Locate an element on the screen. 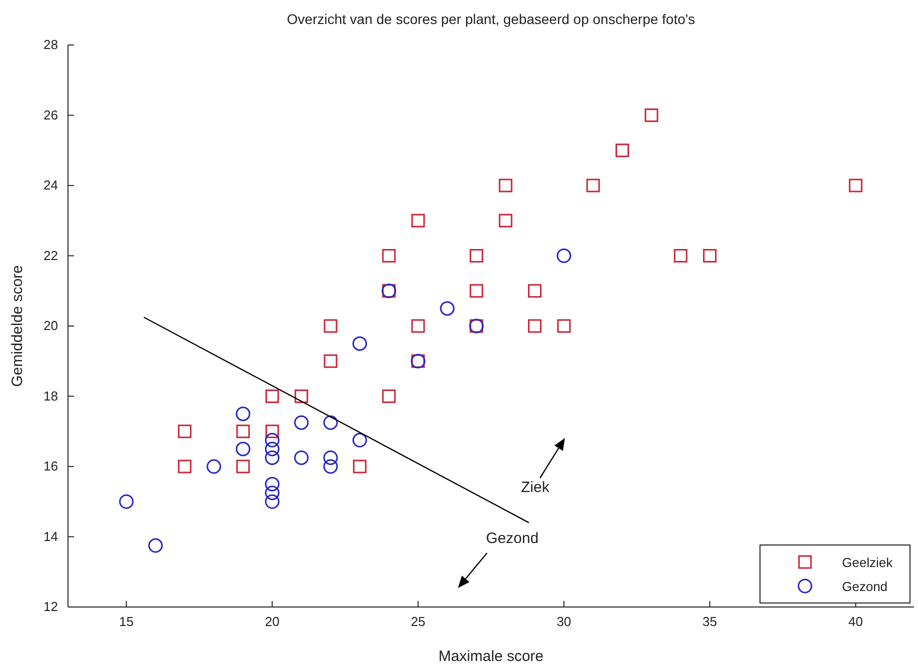 The height and width of the screenshot is (668, 918). x-tick-label: 35 is located at coordinates (710, 622).